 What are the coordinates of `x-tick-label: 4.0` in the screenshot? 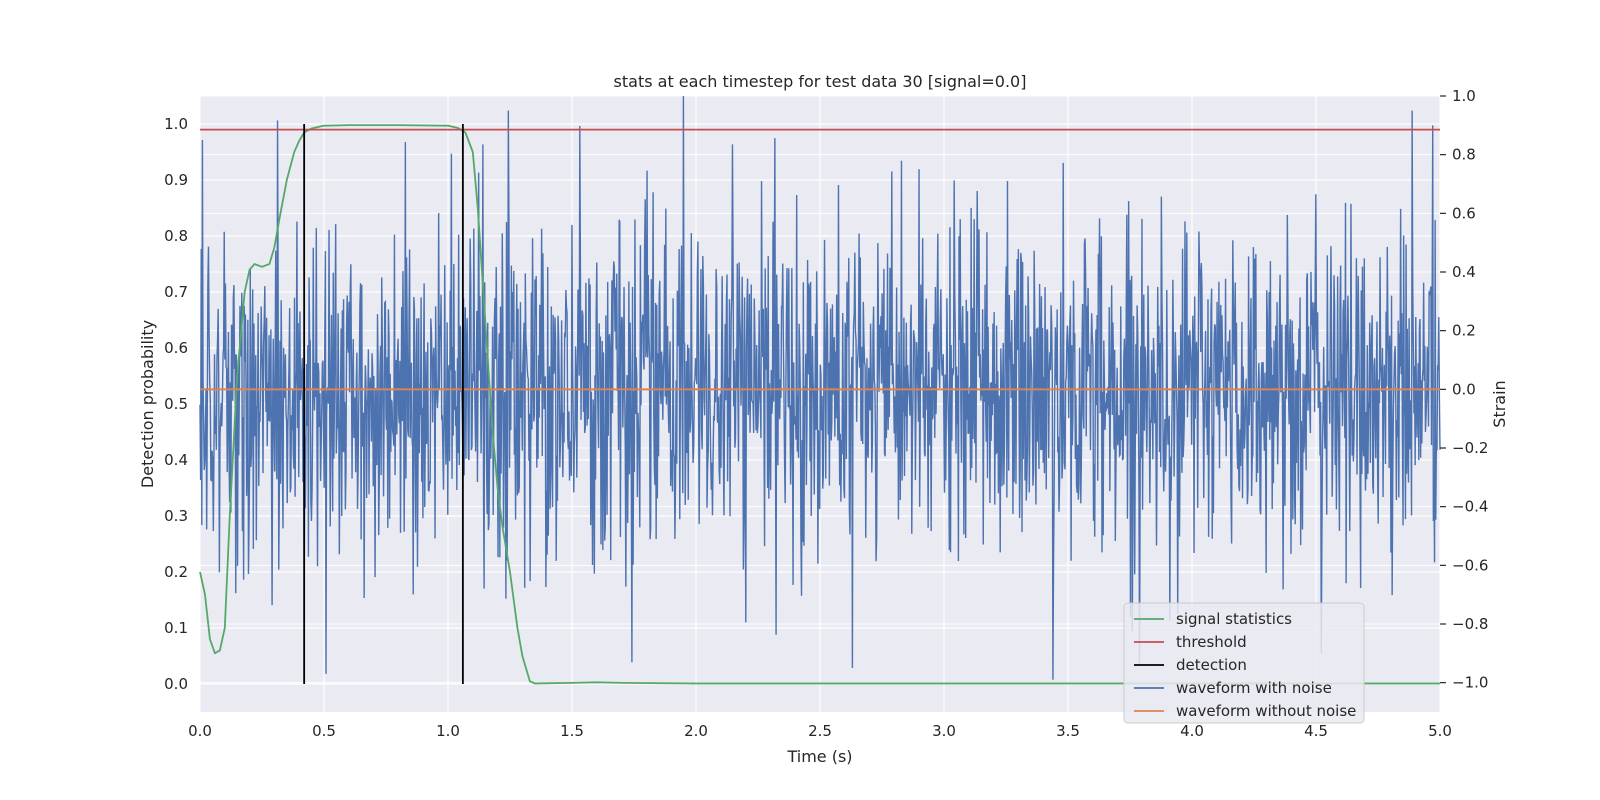 It's located at (1192, 731).